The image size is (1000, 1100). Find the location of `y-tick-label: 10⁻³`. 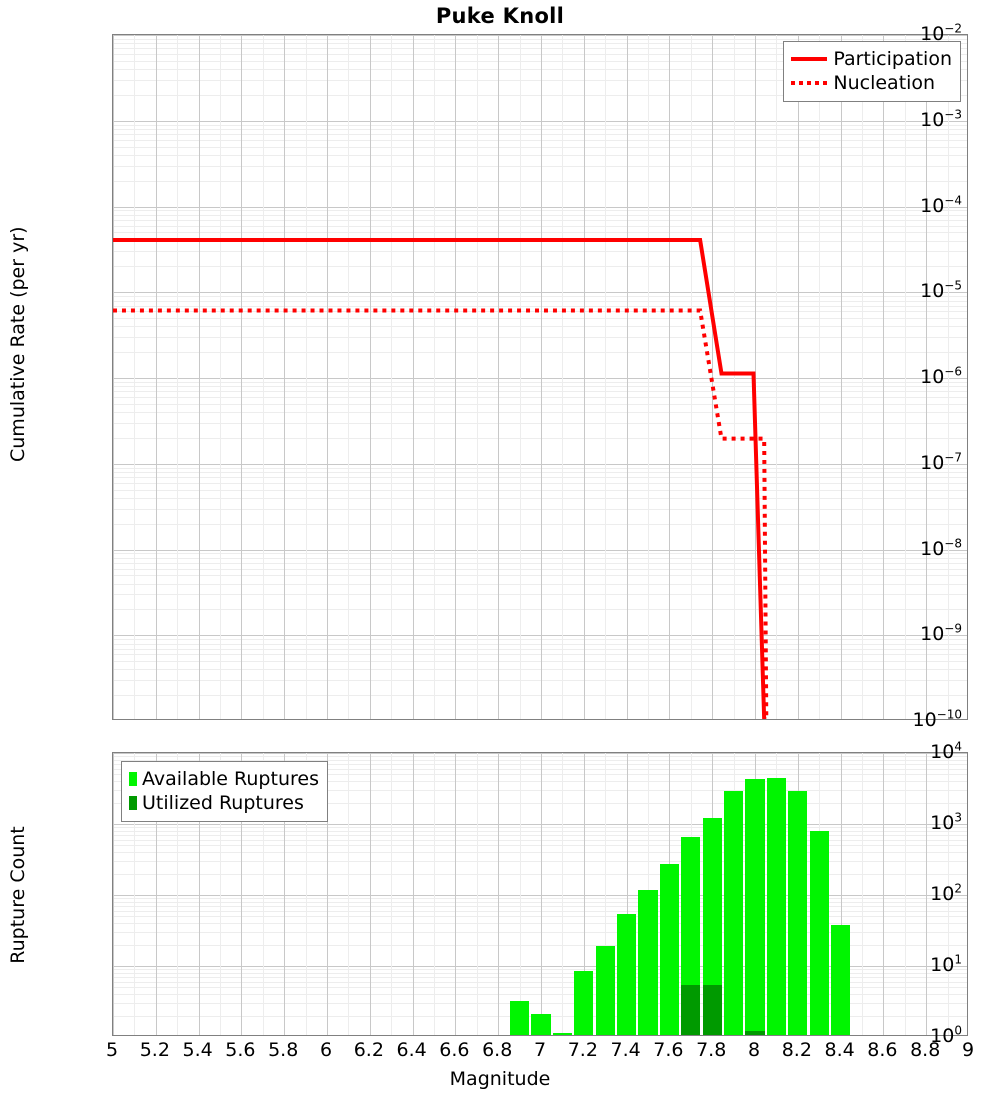

y-tick-label: 10⁻³ is located at coordinates (941, 119).